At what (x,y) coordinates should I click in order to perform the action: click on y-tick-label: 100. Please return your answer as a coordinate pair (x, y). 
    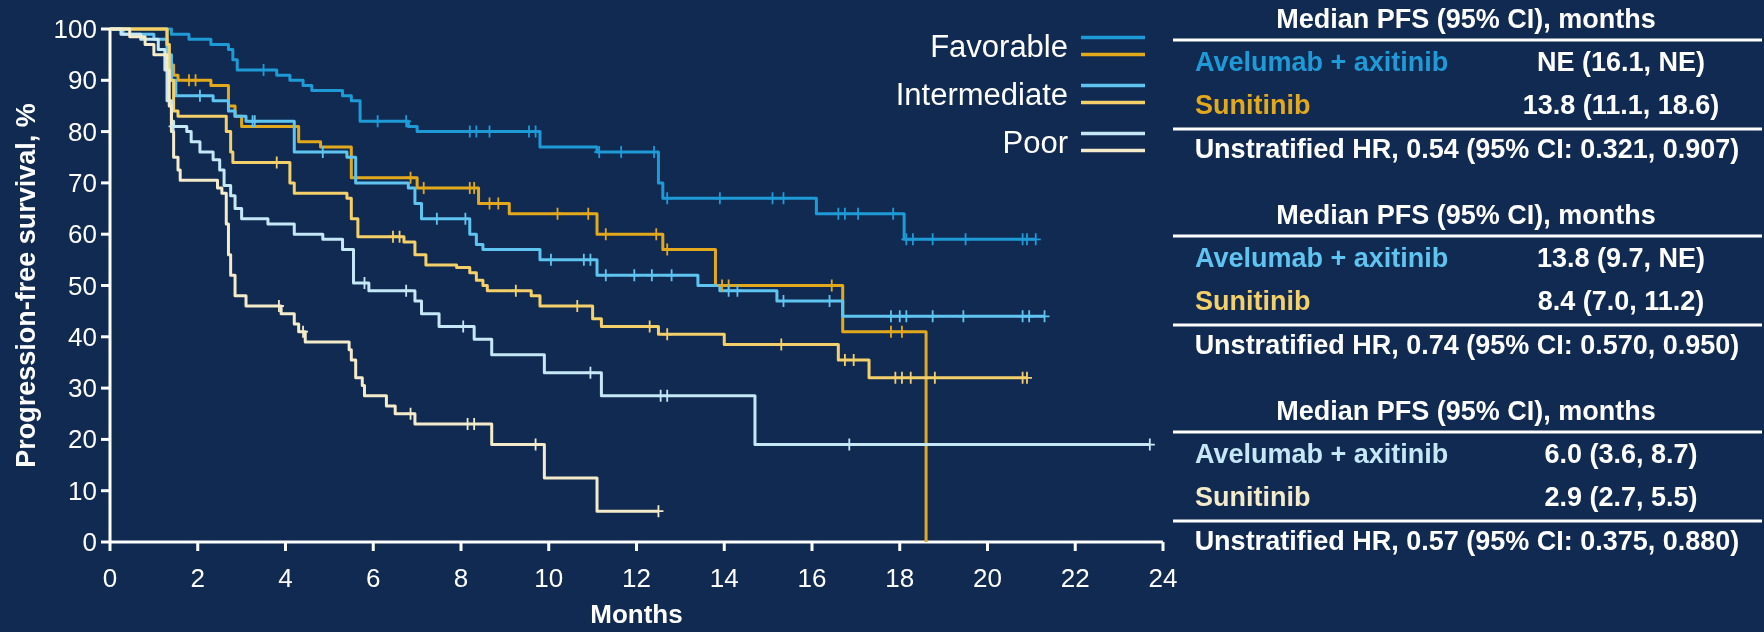
    Looking at the image, I should click on (75, 29).